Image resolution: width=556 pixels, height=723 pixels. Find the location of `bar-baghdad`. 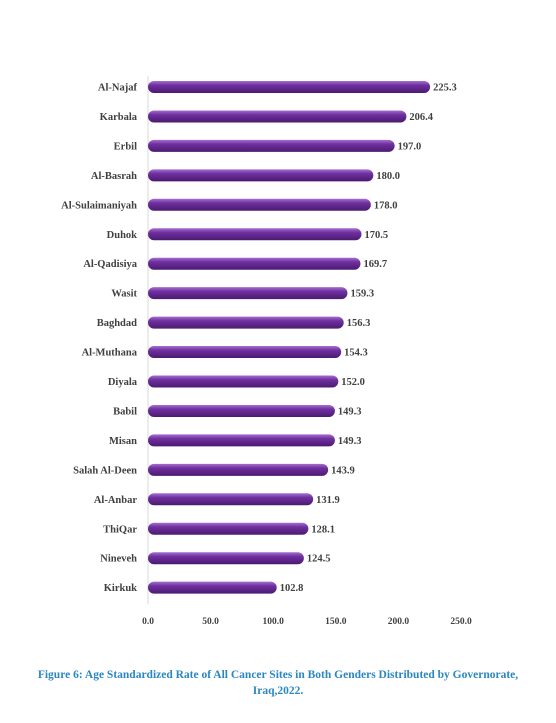

bar-baghdad is located at coordinates (246, 322).